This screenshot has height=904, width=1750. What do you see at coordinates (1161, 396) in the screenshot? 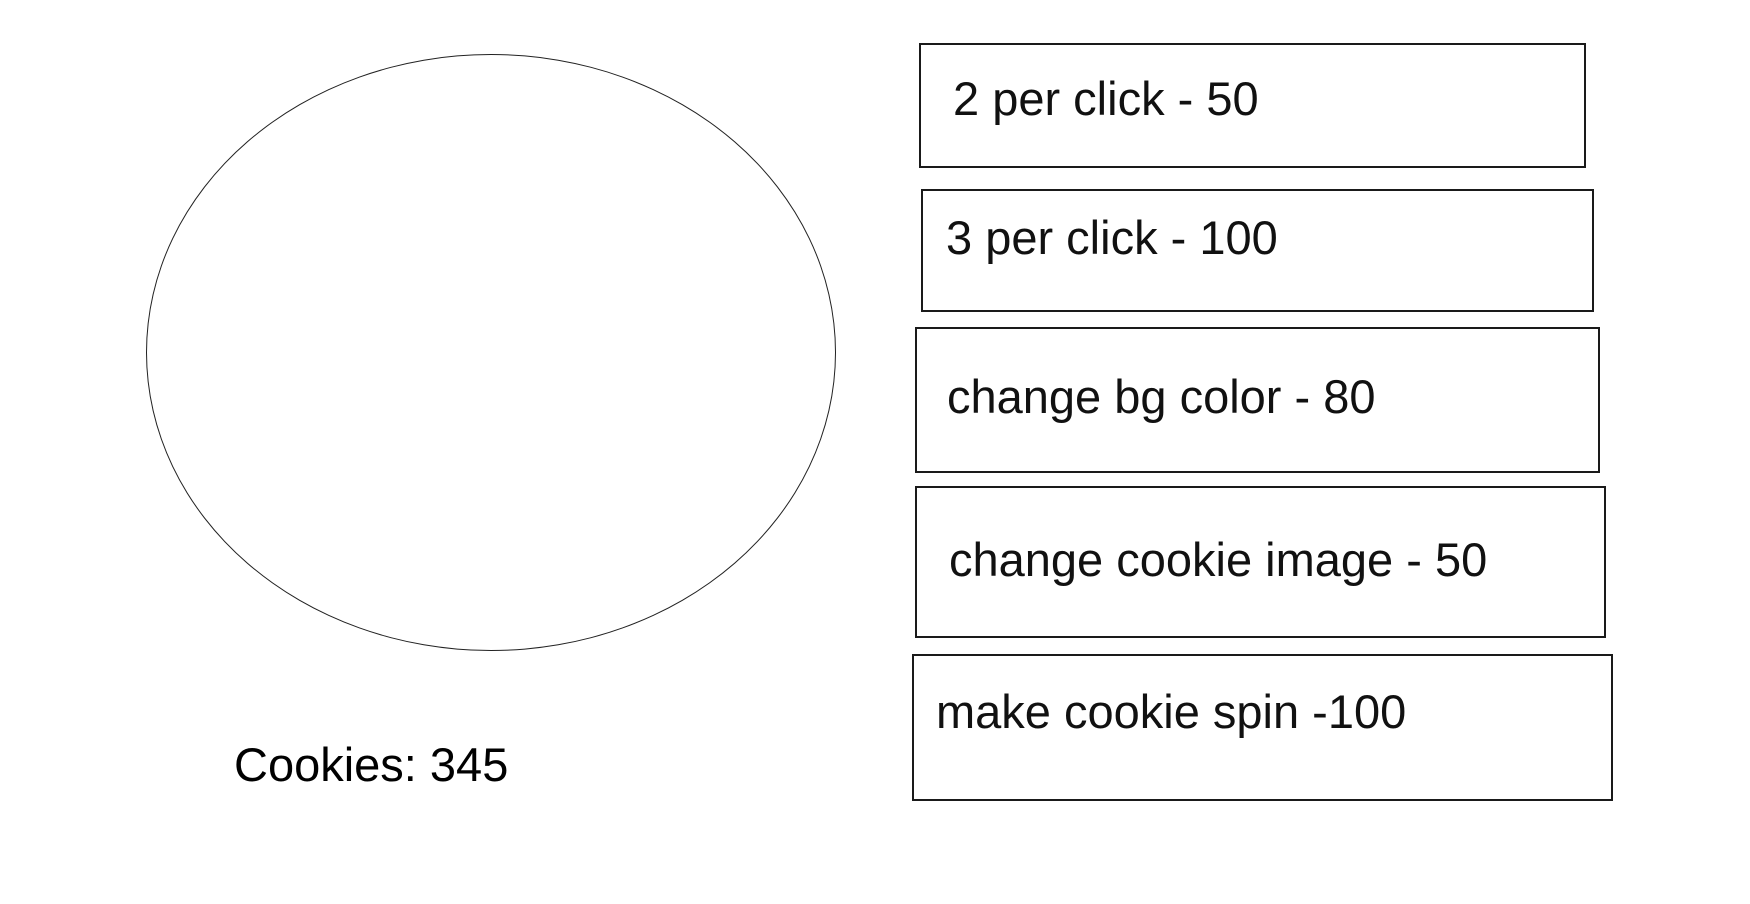
I see `change-bg-color-label: change bg color - 80` at bounding box center [1161, 396].